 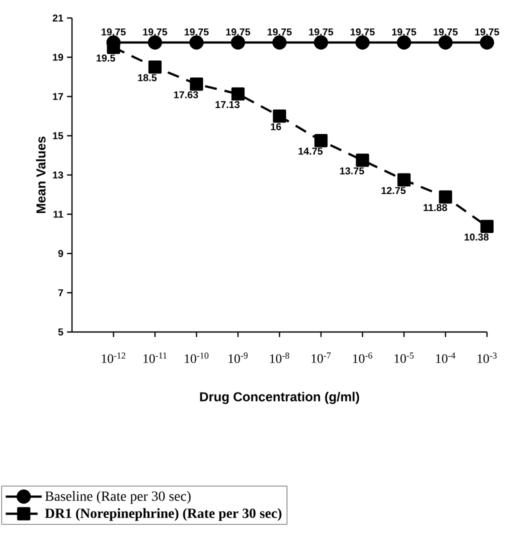 I want to click on y-tick-label: 15, so click(x=58, y=136).